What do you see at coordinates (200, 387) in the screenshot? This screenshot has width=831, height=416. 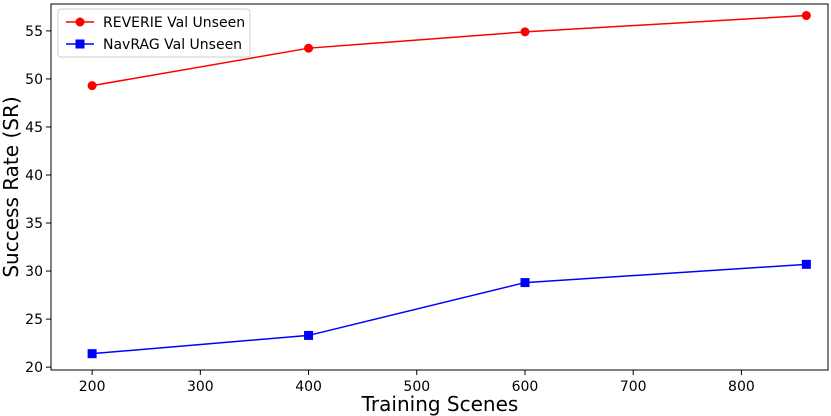 I see `x-tick-label: 300` at bounding box center [200, 387].